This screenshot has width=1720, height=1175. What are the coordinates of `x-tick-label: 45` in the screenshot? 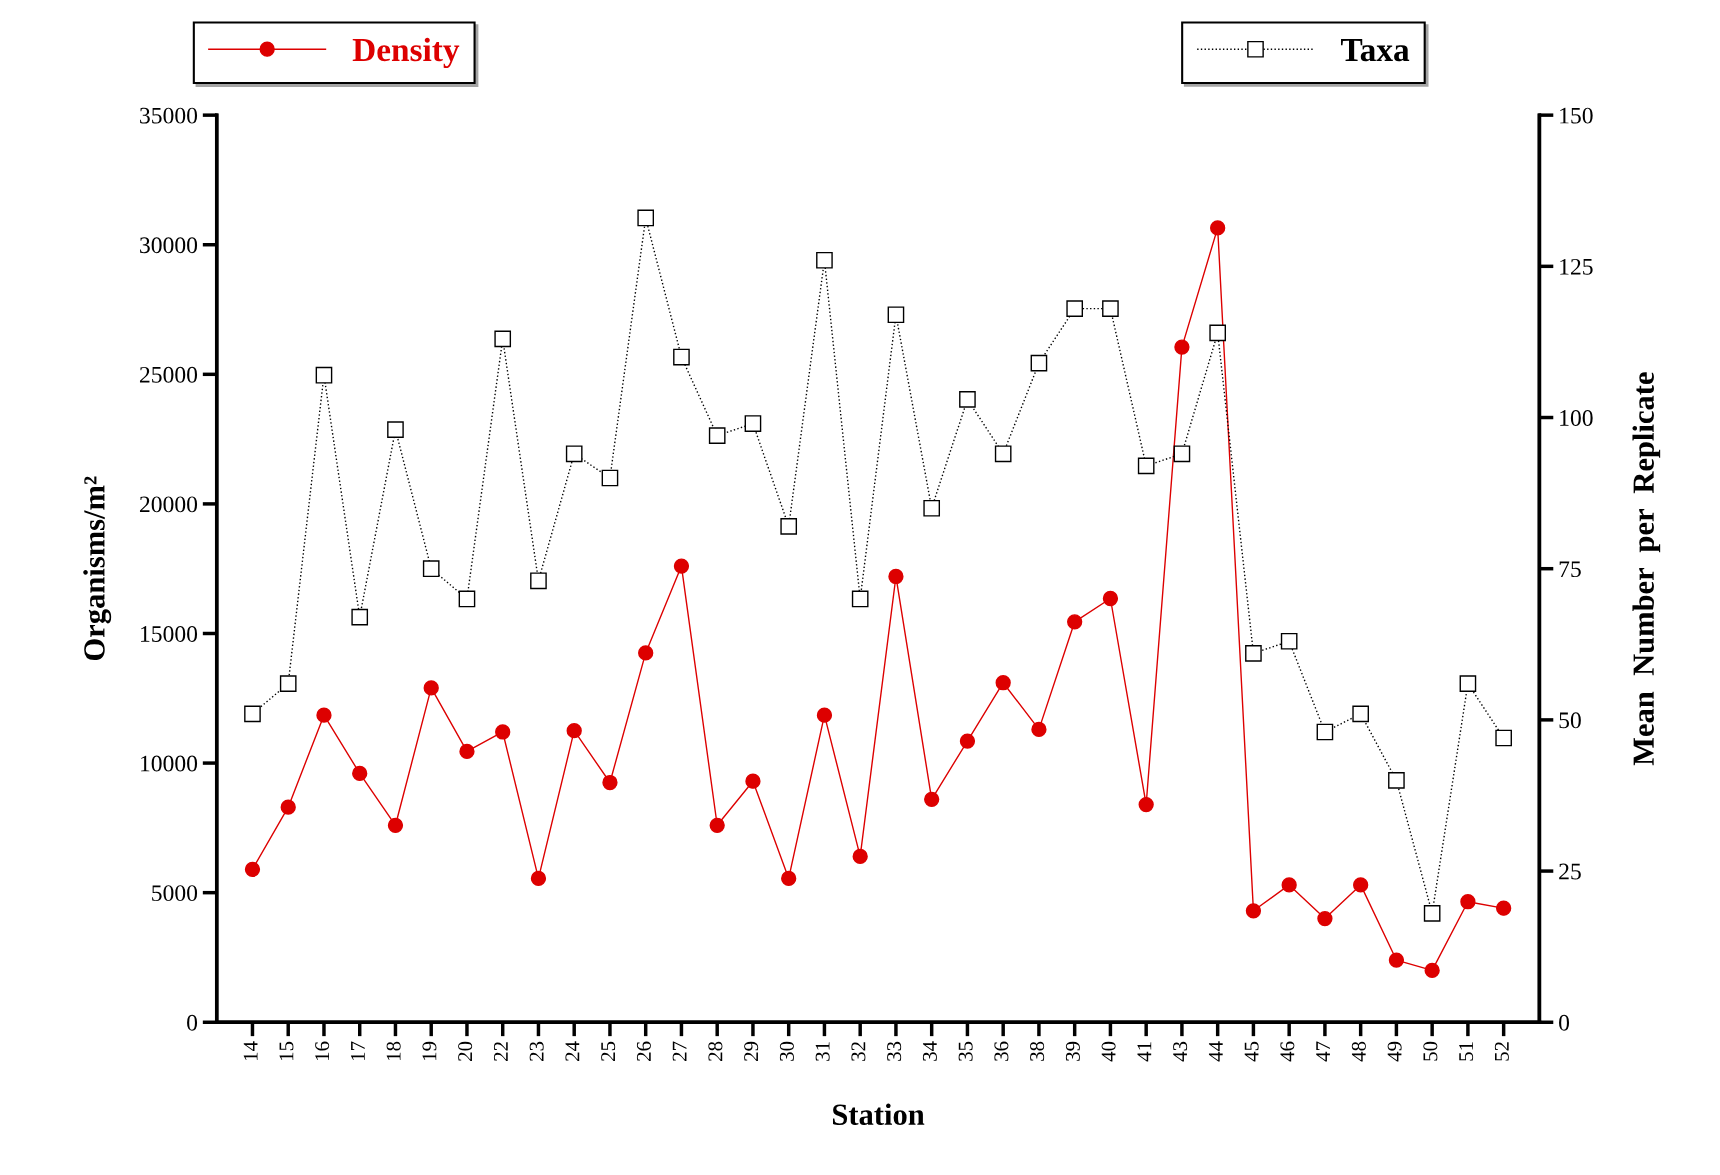 It's located at (1251, 1051).